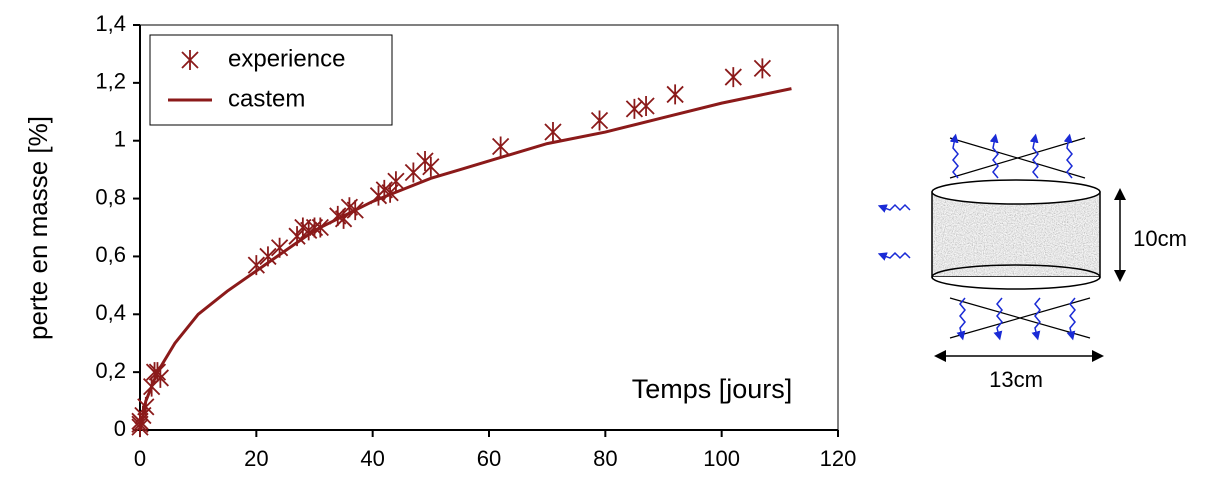 This screenshot has height=490, width=1208. I want to click on y-tick-label: 1,4, so click(110, 23).